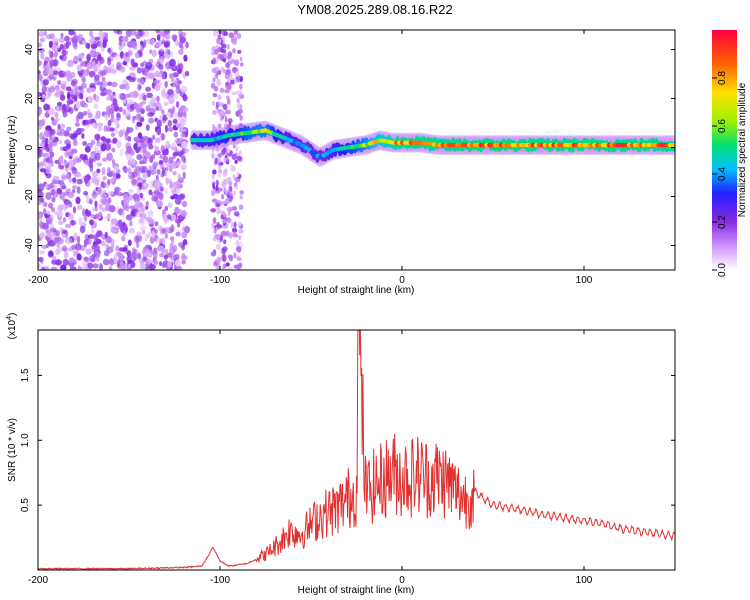 This screenshot has height=600, width=750. What do you see at coordinates (29, 196) in the screenshot?
I see `y-tick-label: -20` at bounding box center [29, 196].